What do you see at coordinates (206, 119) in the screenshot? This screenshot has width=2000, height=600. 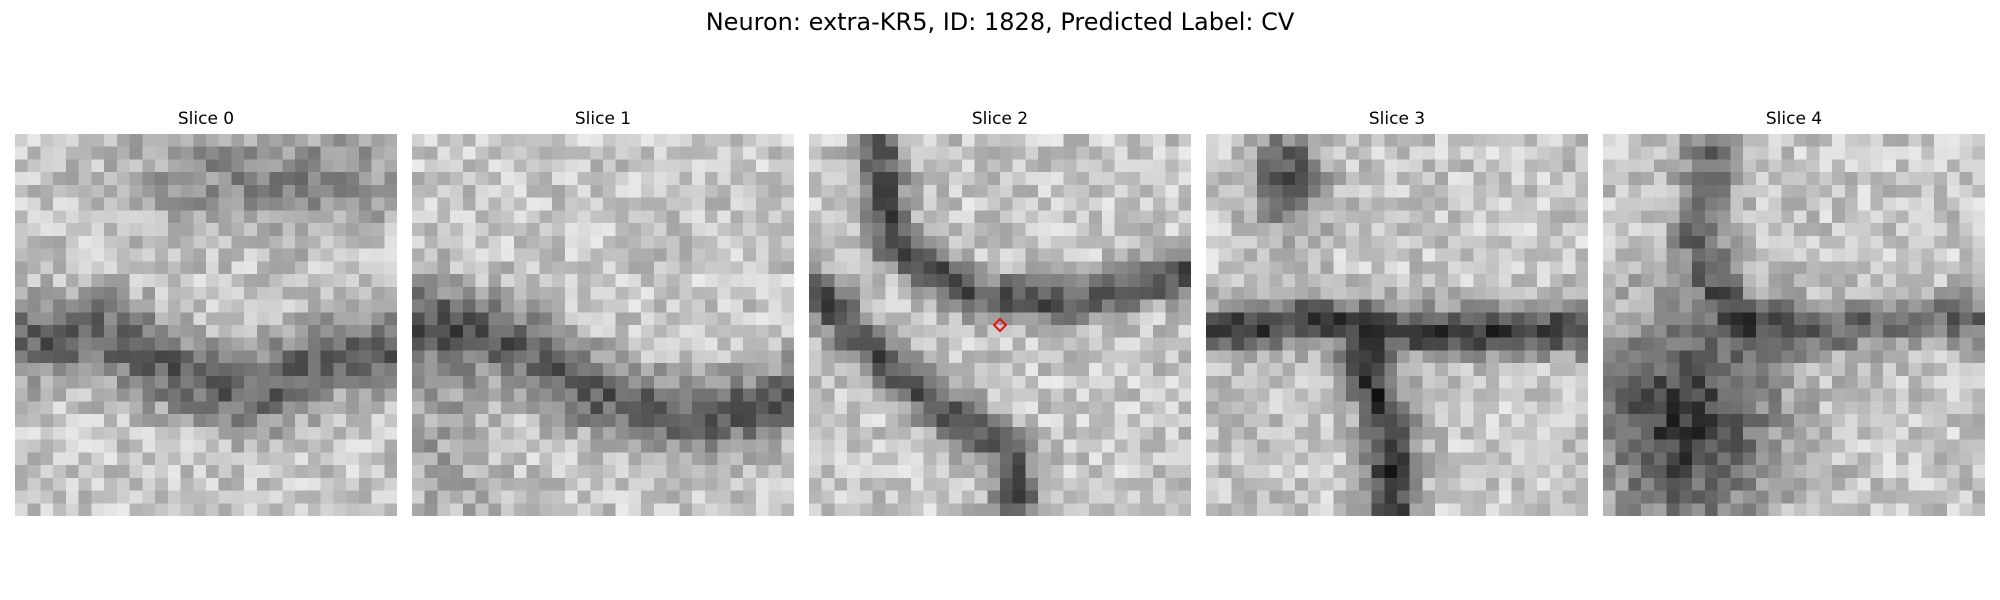 I see `slice-title: Slice 0` at bounding box center [206, 119].